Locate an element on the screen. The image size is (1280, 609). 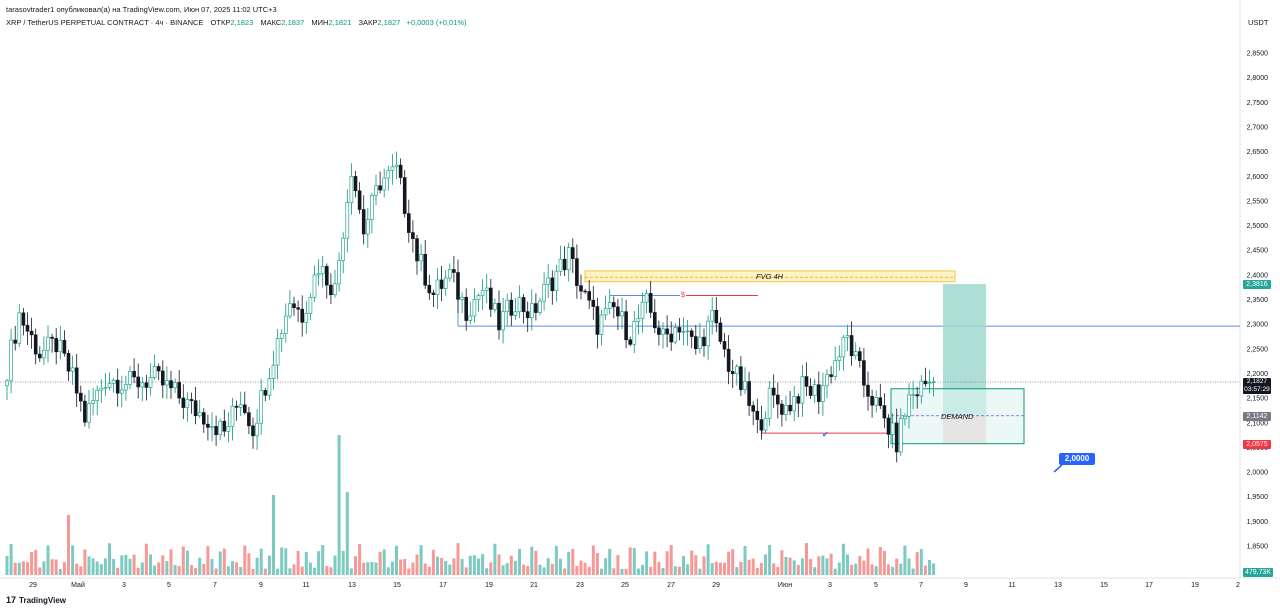
y-tick-label: 2,4500 is located at coordinates (1258, 251).